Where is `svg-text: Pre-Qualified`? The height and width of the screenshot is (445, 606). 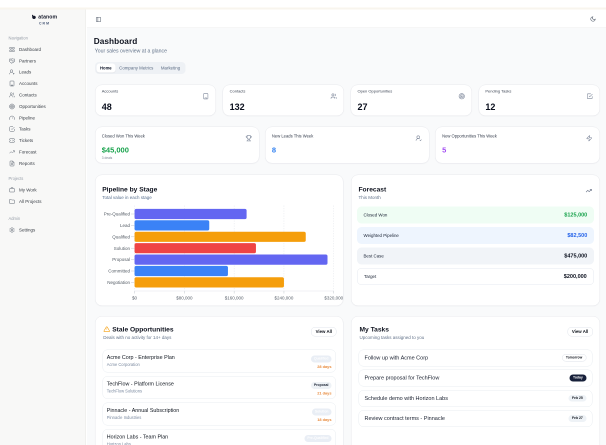 svg-text: Pre-Qualified is located at coordinates (116, 213).